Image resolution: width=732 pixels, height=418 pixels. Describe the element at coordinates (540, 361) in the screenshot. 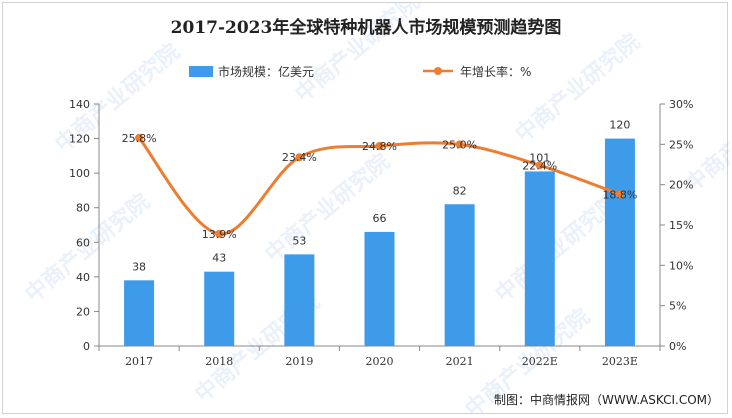

I see `x-tick-label: 2022E` at that location.